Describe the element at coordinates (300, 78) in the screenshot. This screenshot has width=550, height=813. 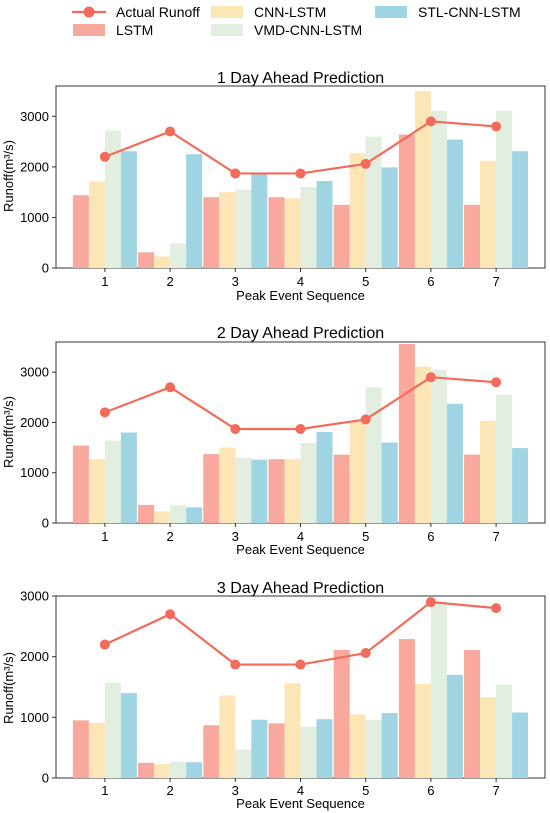
I see `panel1-title: 1 Day Ahead Prediction` at that location.